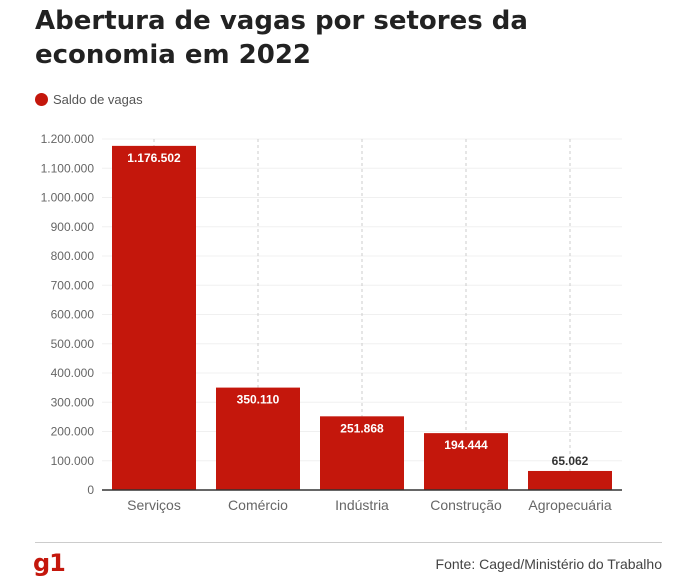 This screenshot has height=583, width=689. Describe the element at coordinates (68, 139) in the screenshot. I see `y-tick-label: 1.200.000` at that location.